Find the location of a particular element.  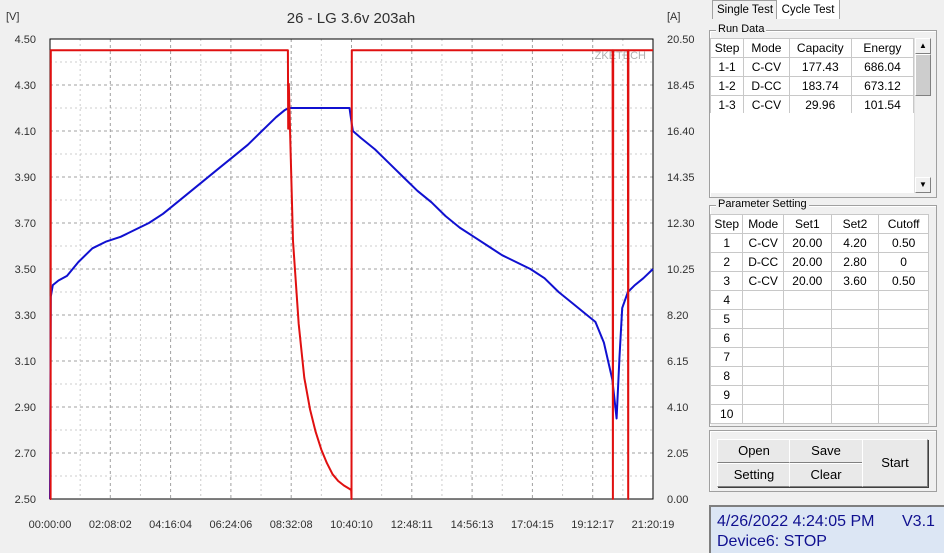

run-data-cell: 1-1 is located at coordinates (727, 67).